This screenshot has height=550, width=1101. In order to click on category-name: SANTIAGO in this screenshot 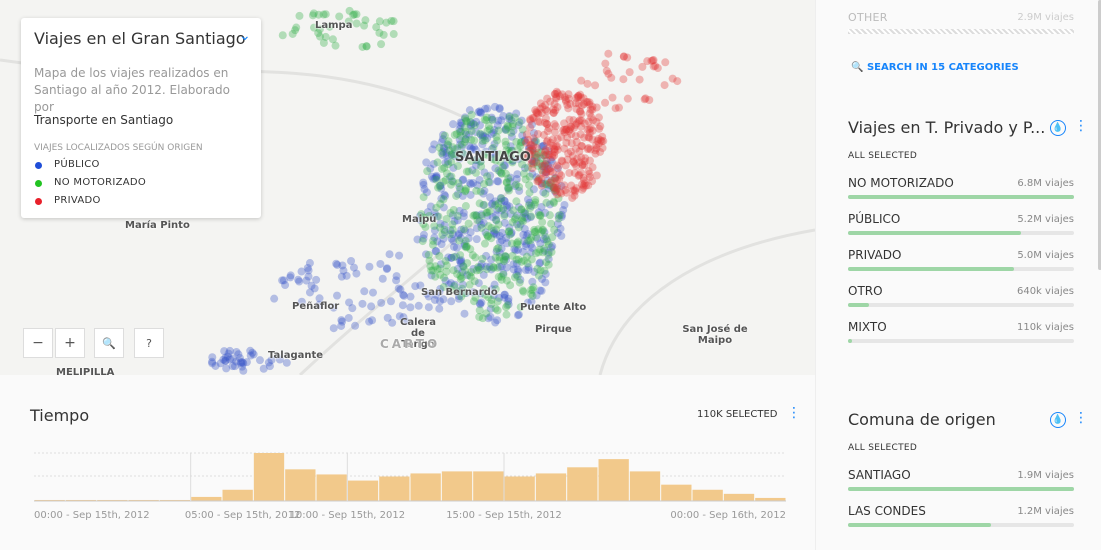, I will do `click(879, 475)`.